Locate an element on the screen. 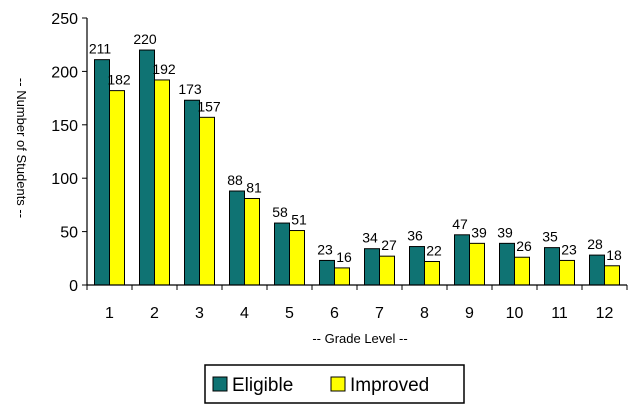 Image resolution: width=635 pixels, height=408 pixels. data-label-improved: 192 is located at coordinates (164, 69).